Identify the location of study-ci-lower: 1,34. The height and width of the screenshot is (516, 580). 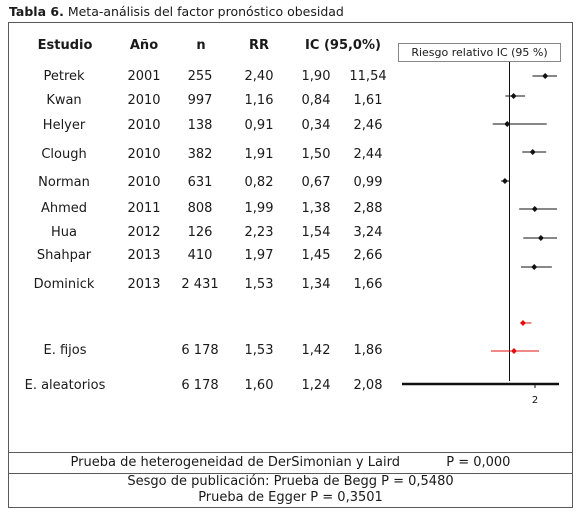
(316, 284).